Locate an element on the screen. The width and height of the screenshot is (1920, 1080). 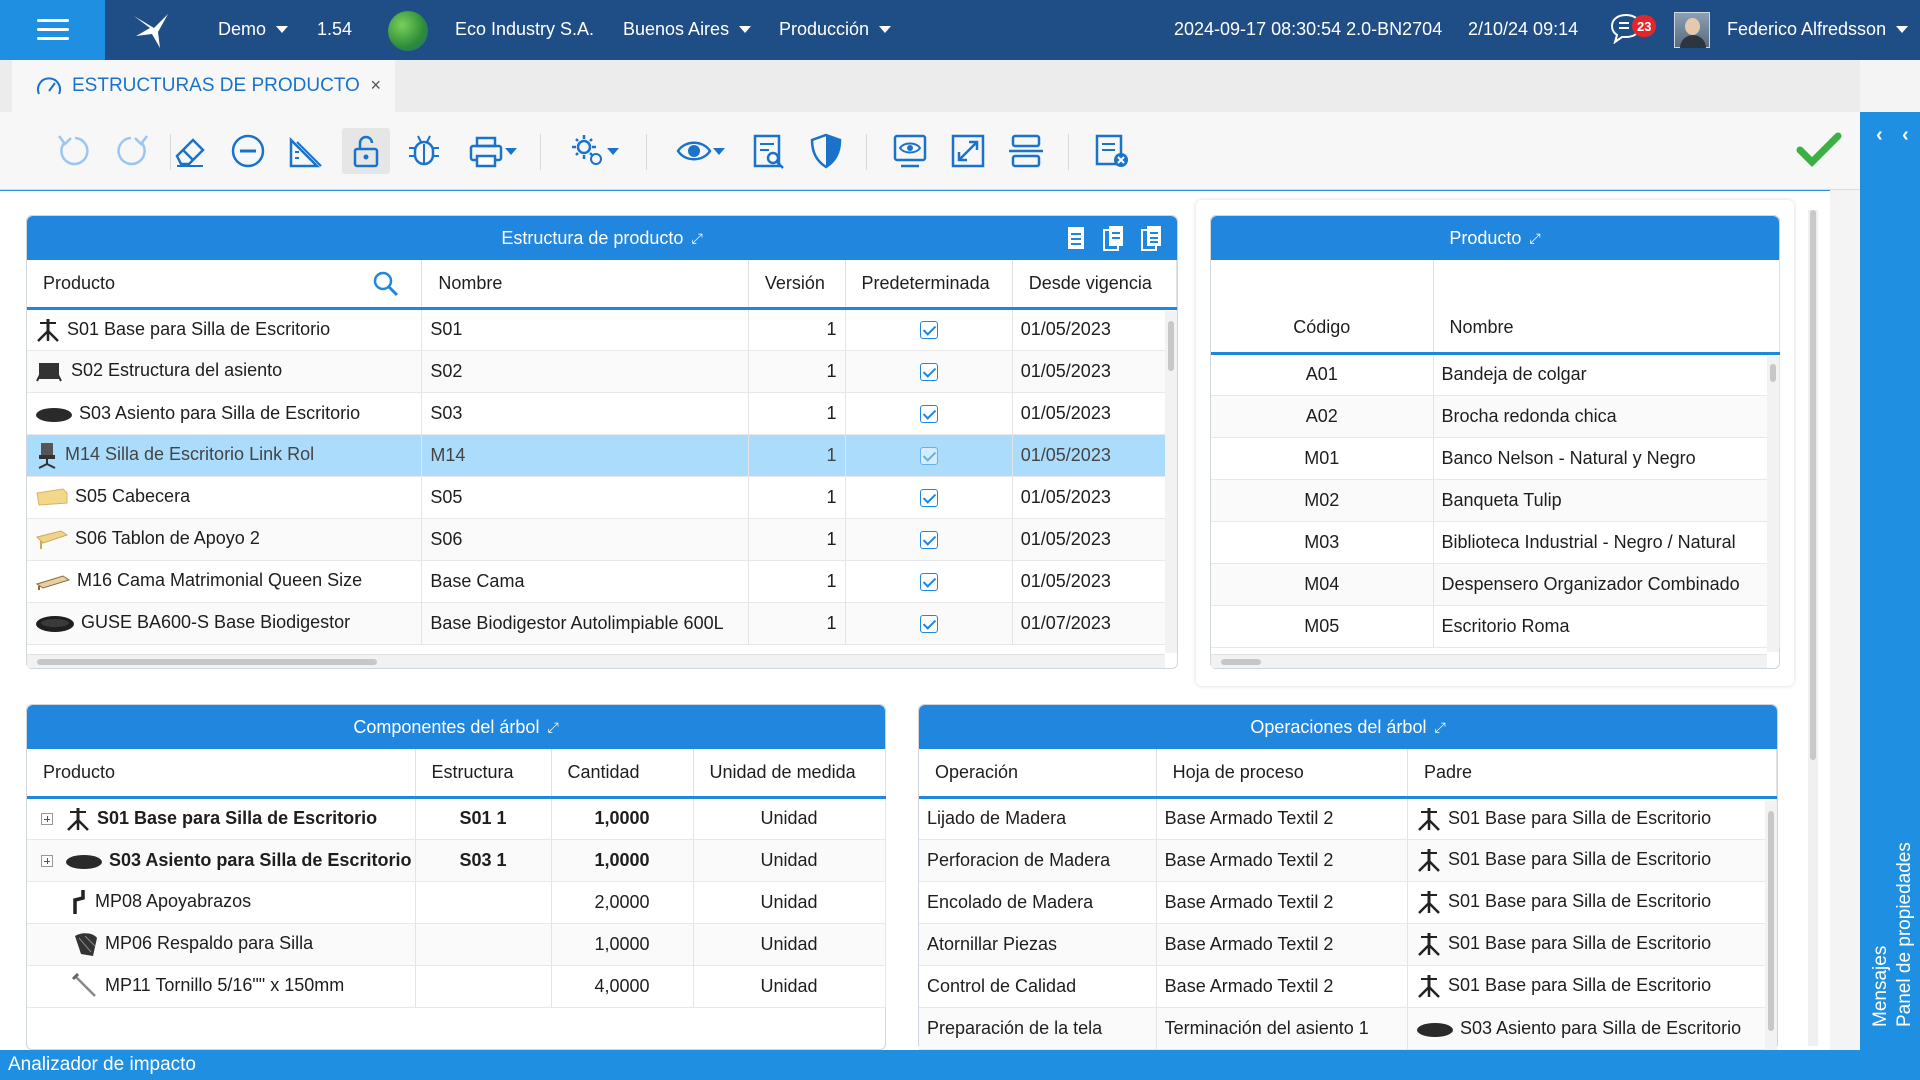
main-scrollbar is located at coordinates (1813, 628).